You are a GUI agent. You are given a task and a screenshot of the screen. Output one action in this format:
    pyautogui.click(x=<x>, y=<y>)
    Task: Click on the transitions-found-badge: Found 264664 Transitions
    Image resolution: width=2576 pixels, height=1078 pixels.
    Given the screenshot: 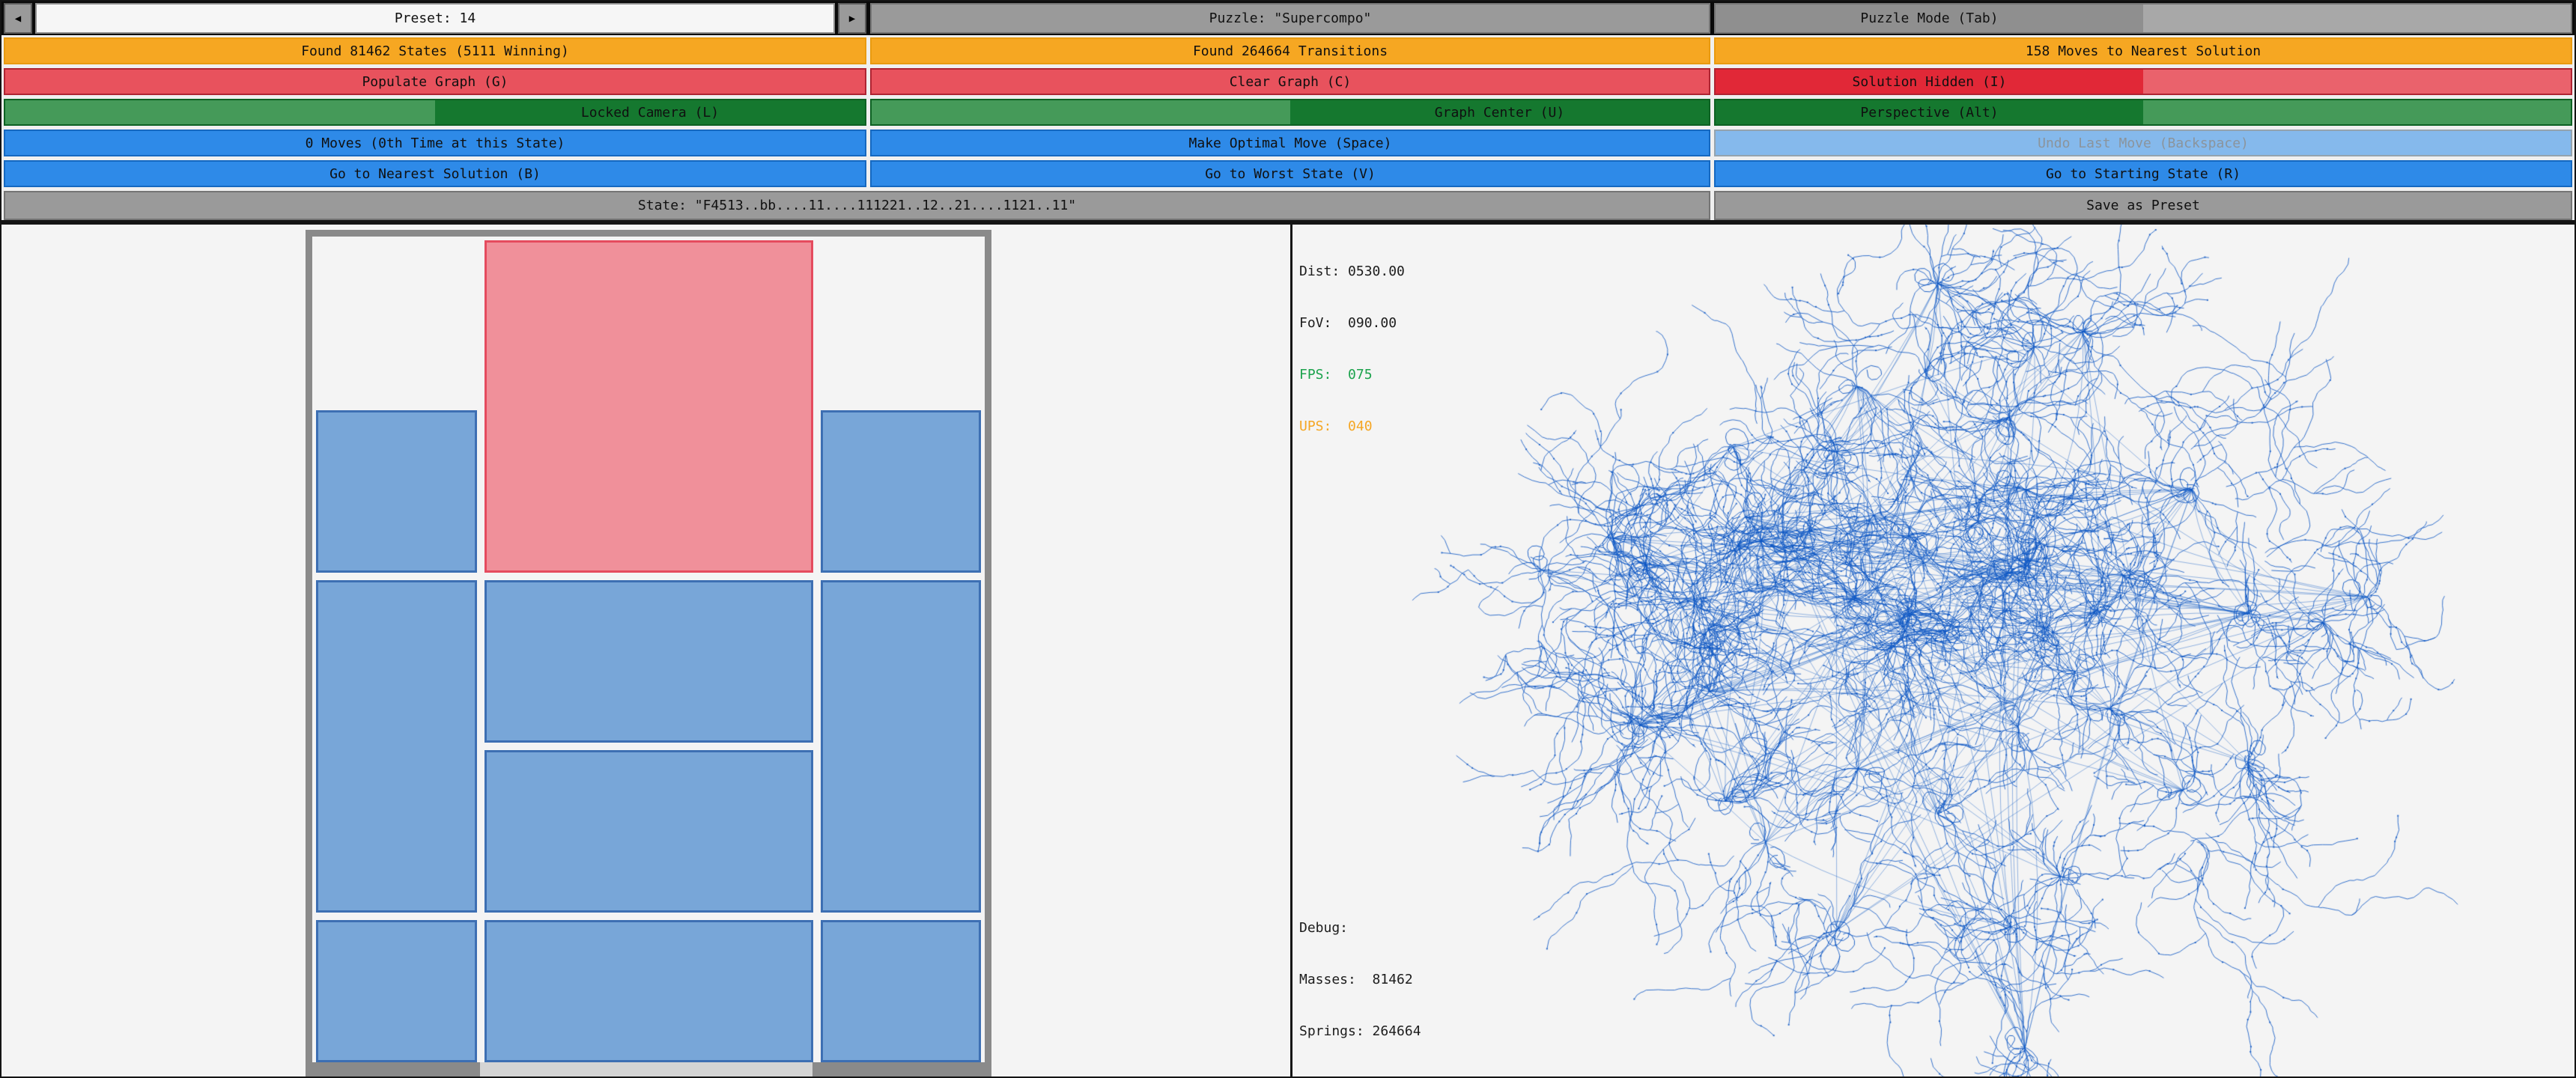 What is the action you would take?
    pyautogui.click(x=1290, y=51)
    